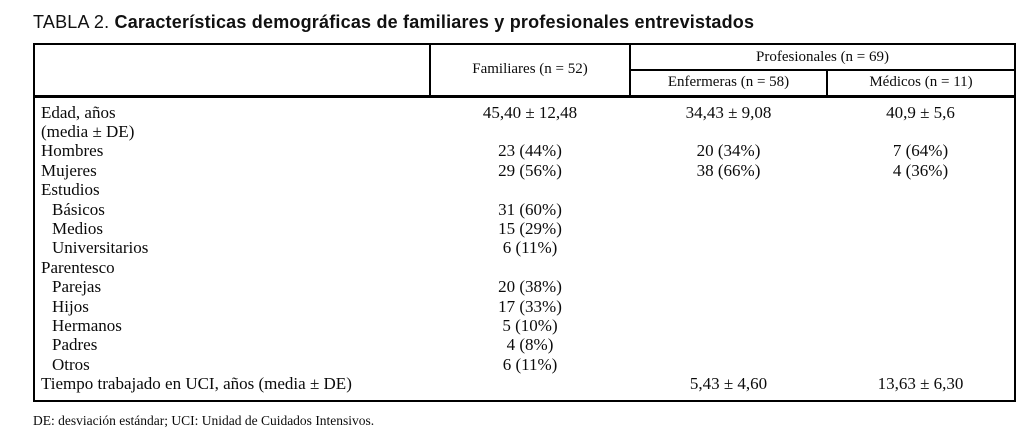 The height and width of the screenshot is (438, 1024). I want to click on value-familiares: 5 (10%), so click(530, 325).